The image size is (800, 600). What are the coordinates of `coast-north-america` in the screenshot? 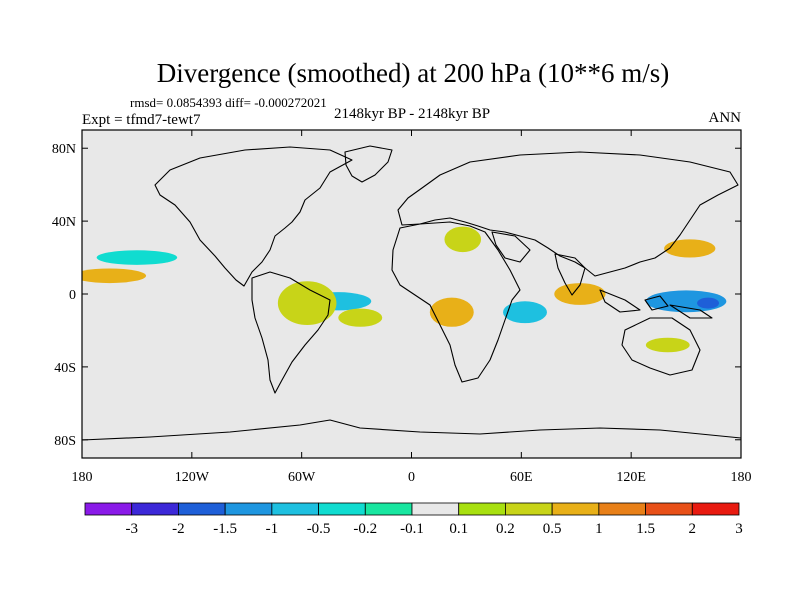 It's located at (253, 216).